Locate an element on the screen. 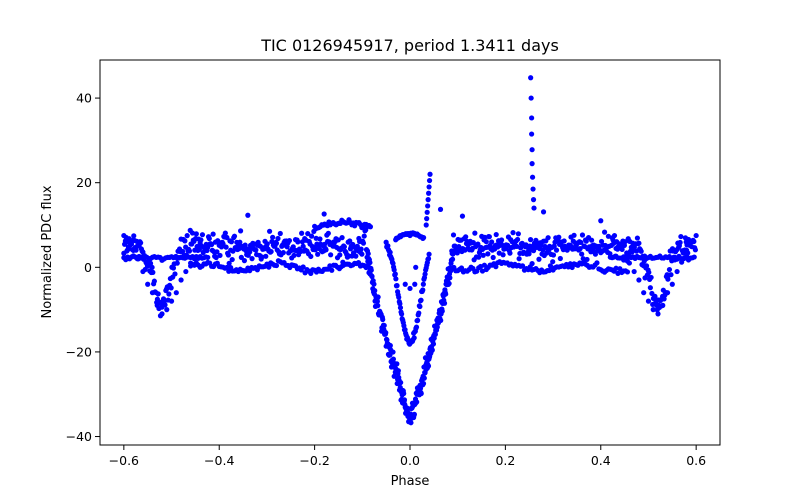 Image resolution: width=800 pixels, height=500 pixels. y-tick-label: 0 is located at coordinates (88, 267).